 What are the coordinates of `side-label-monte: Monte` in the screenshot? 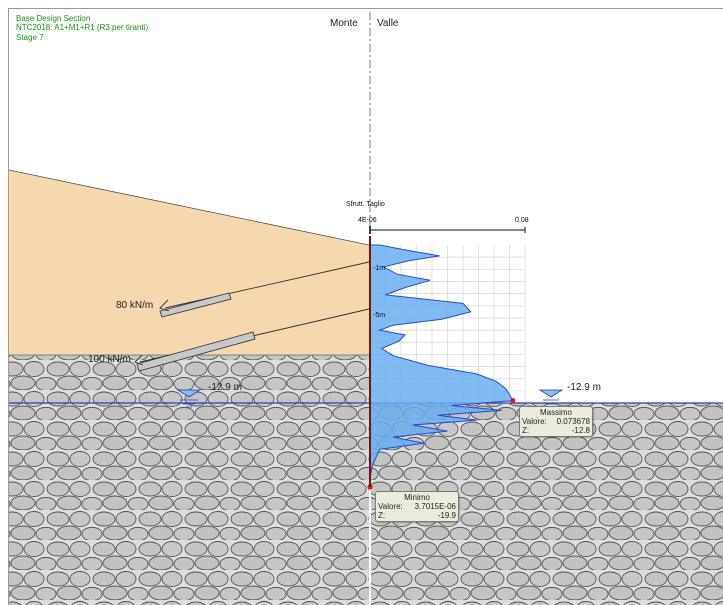 It's located at (344, 23).